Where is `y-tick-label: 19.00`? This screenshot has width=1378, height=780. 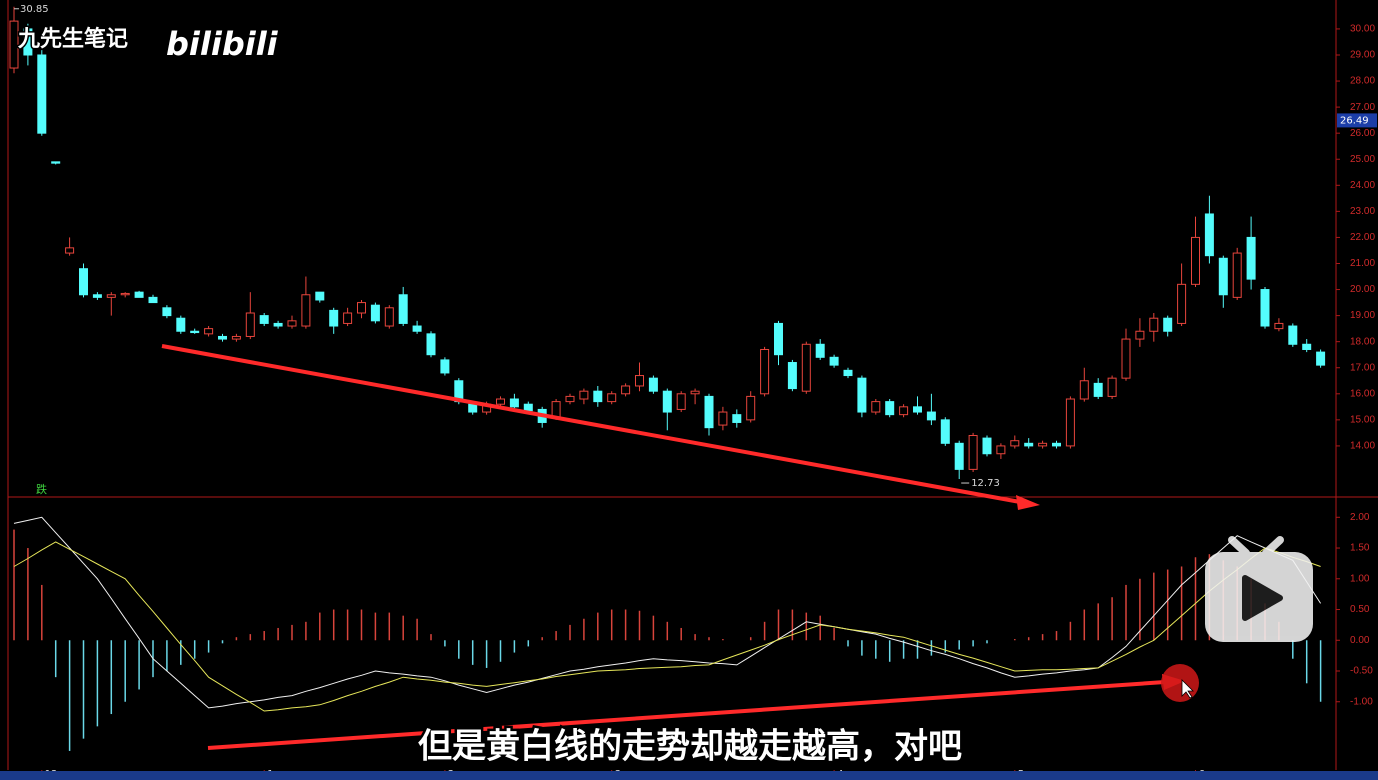 y-tick-label: 19.00 is located at coordinates (1362, 315).